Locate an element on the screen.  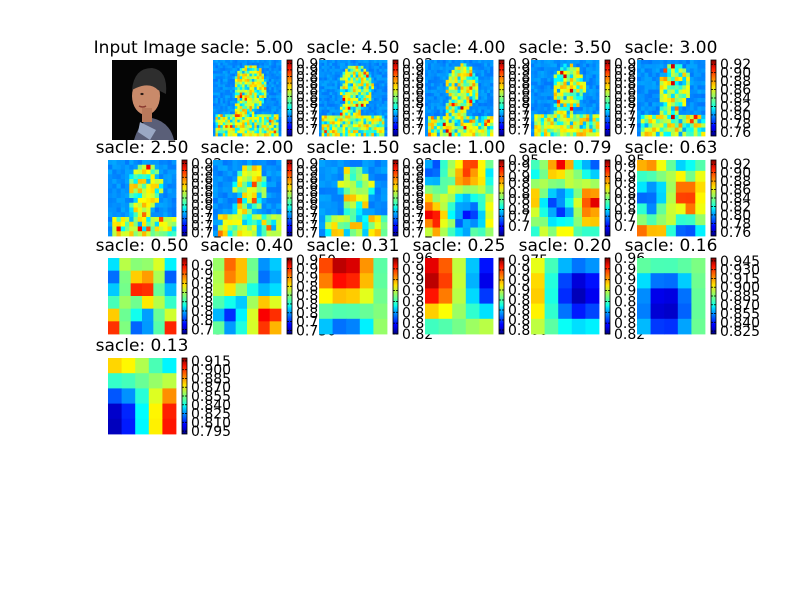
panel-title: sacle: 0.63 is located at coordinates (671, 148).